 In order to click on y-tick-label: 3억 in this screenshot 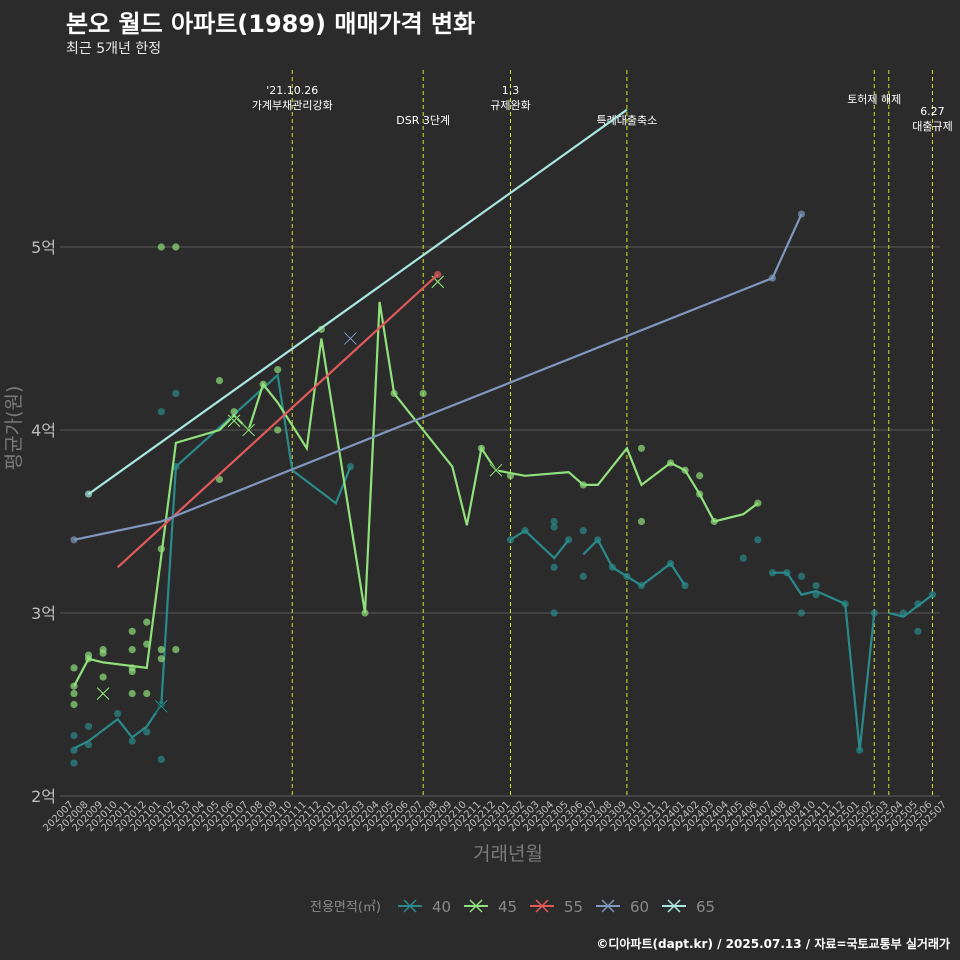, I will do `click(43, 613)`.